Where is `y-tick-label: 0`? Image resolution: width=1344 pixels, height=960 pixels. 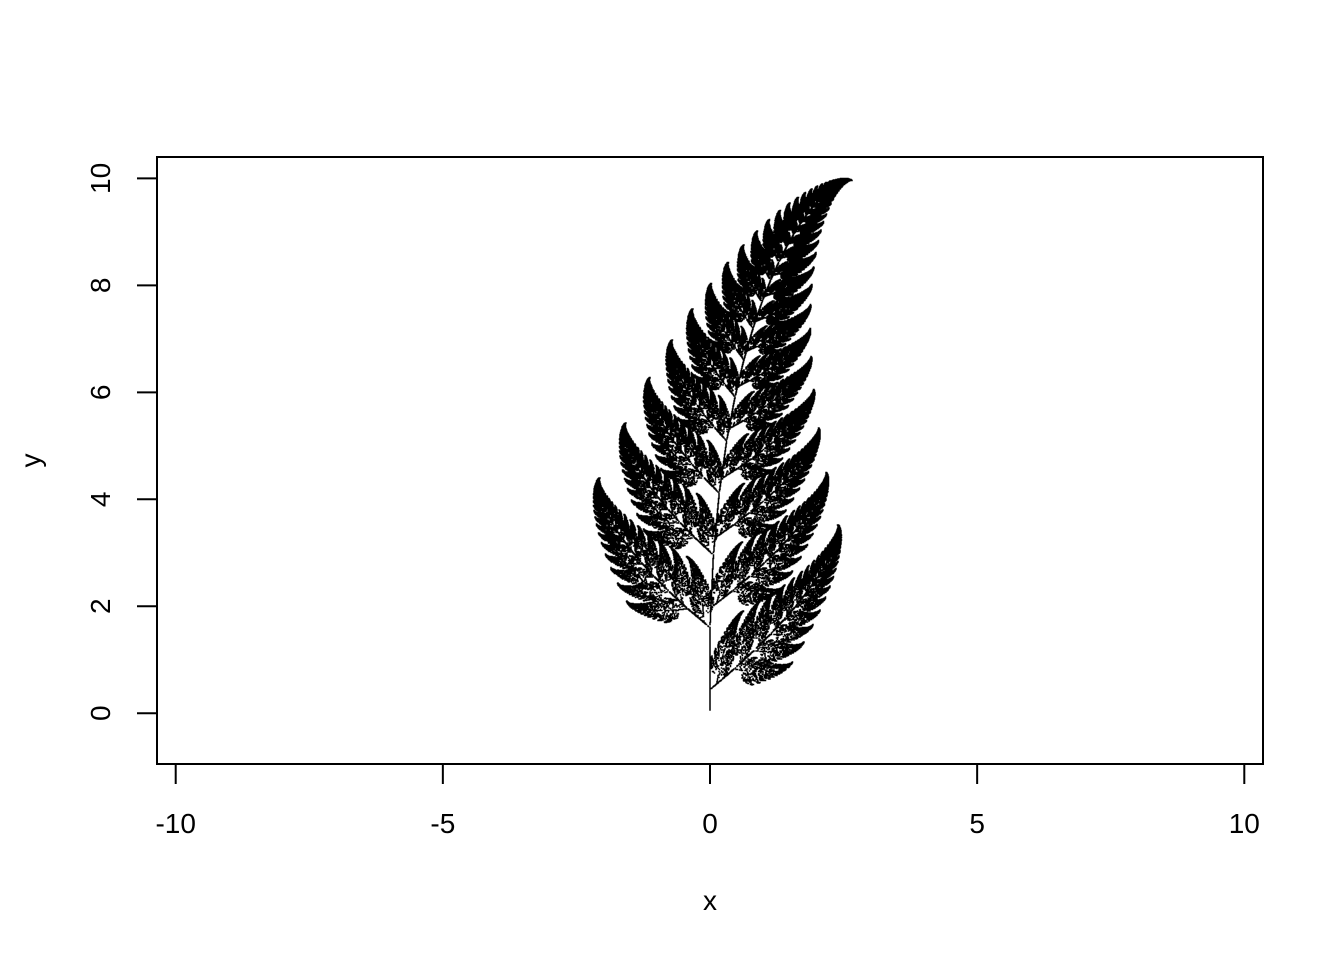
y-tick-label: 0 is located at coordinates (100, 713).